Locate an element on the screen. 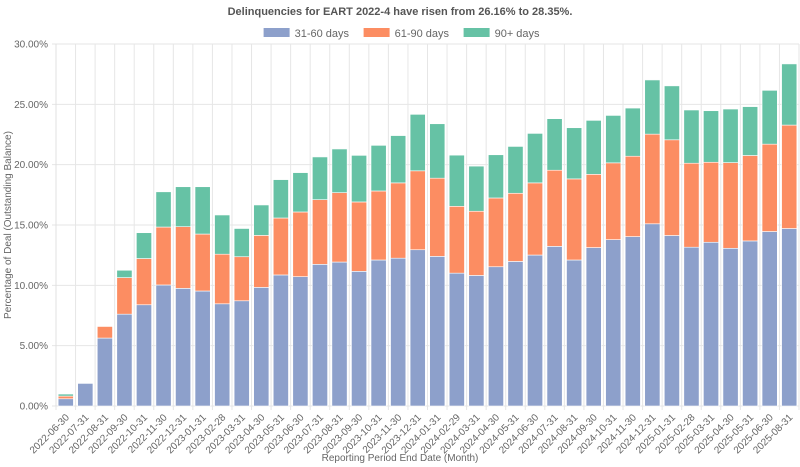  y-tick-label: 15.00% is located at coordinates (31, 226).